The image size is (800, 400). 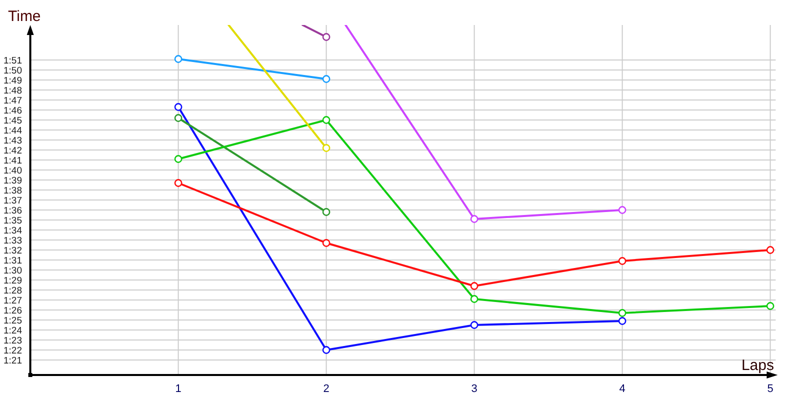 I want to click on y-tick-label: 1:23, so click(x=13, y=340).